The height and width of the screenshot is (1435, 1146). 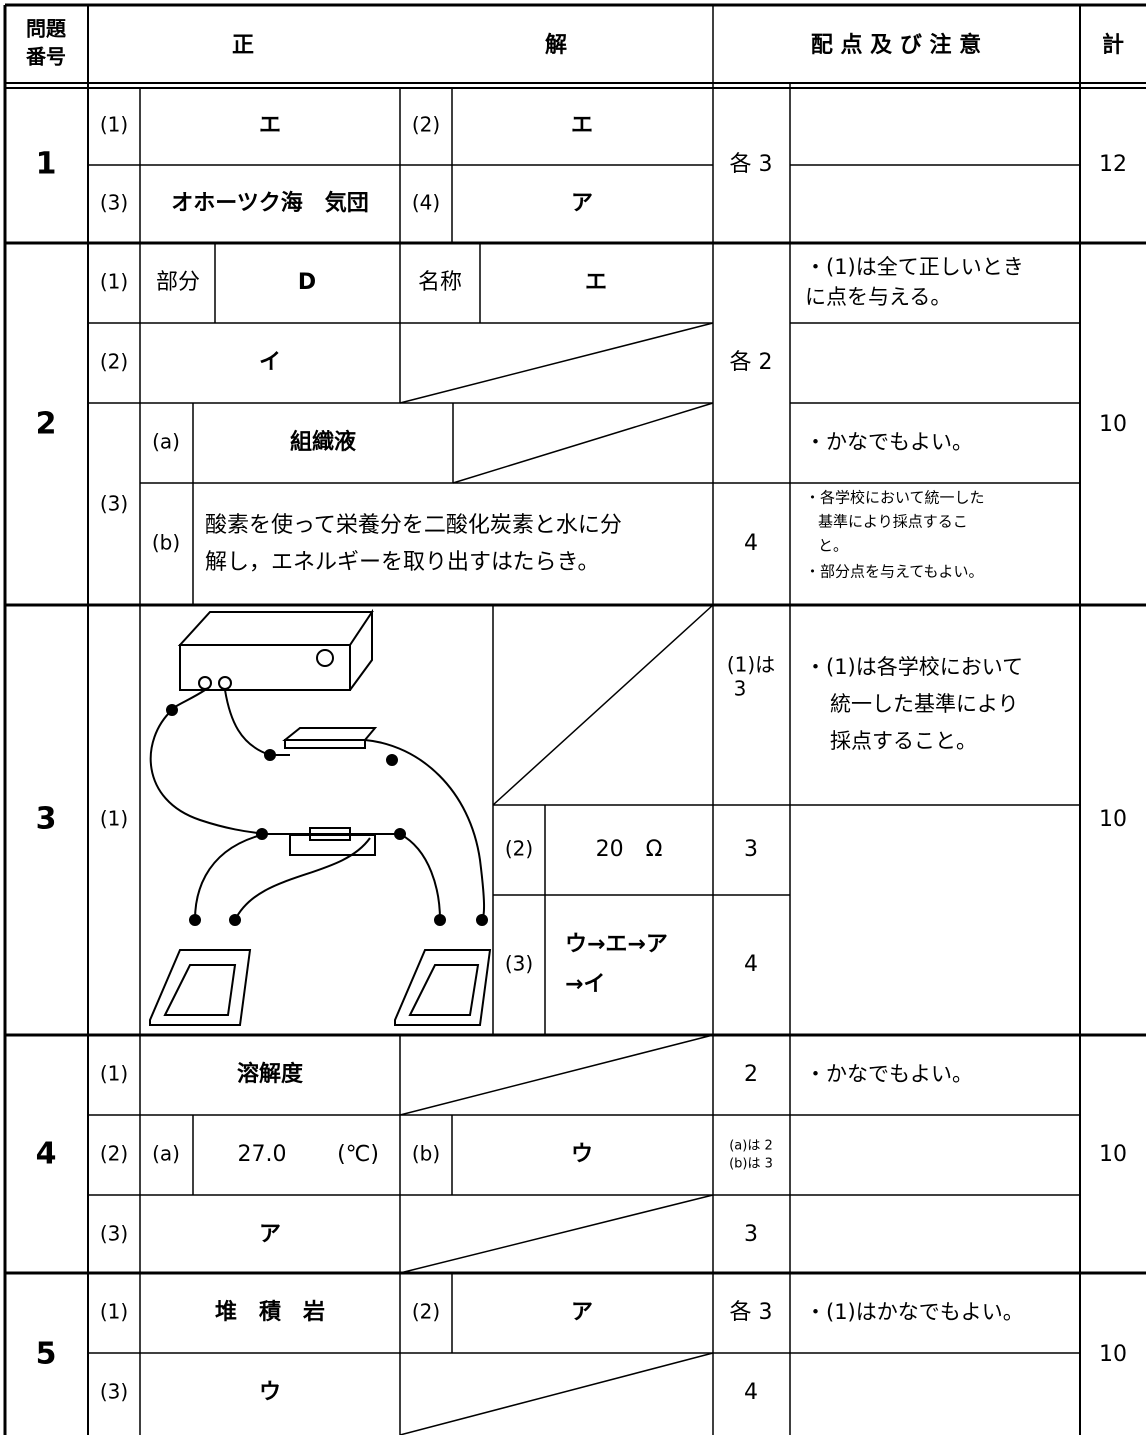 I want to click on note: と。, so click(x=833, y=546).